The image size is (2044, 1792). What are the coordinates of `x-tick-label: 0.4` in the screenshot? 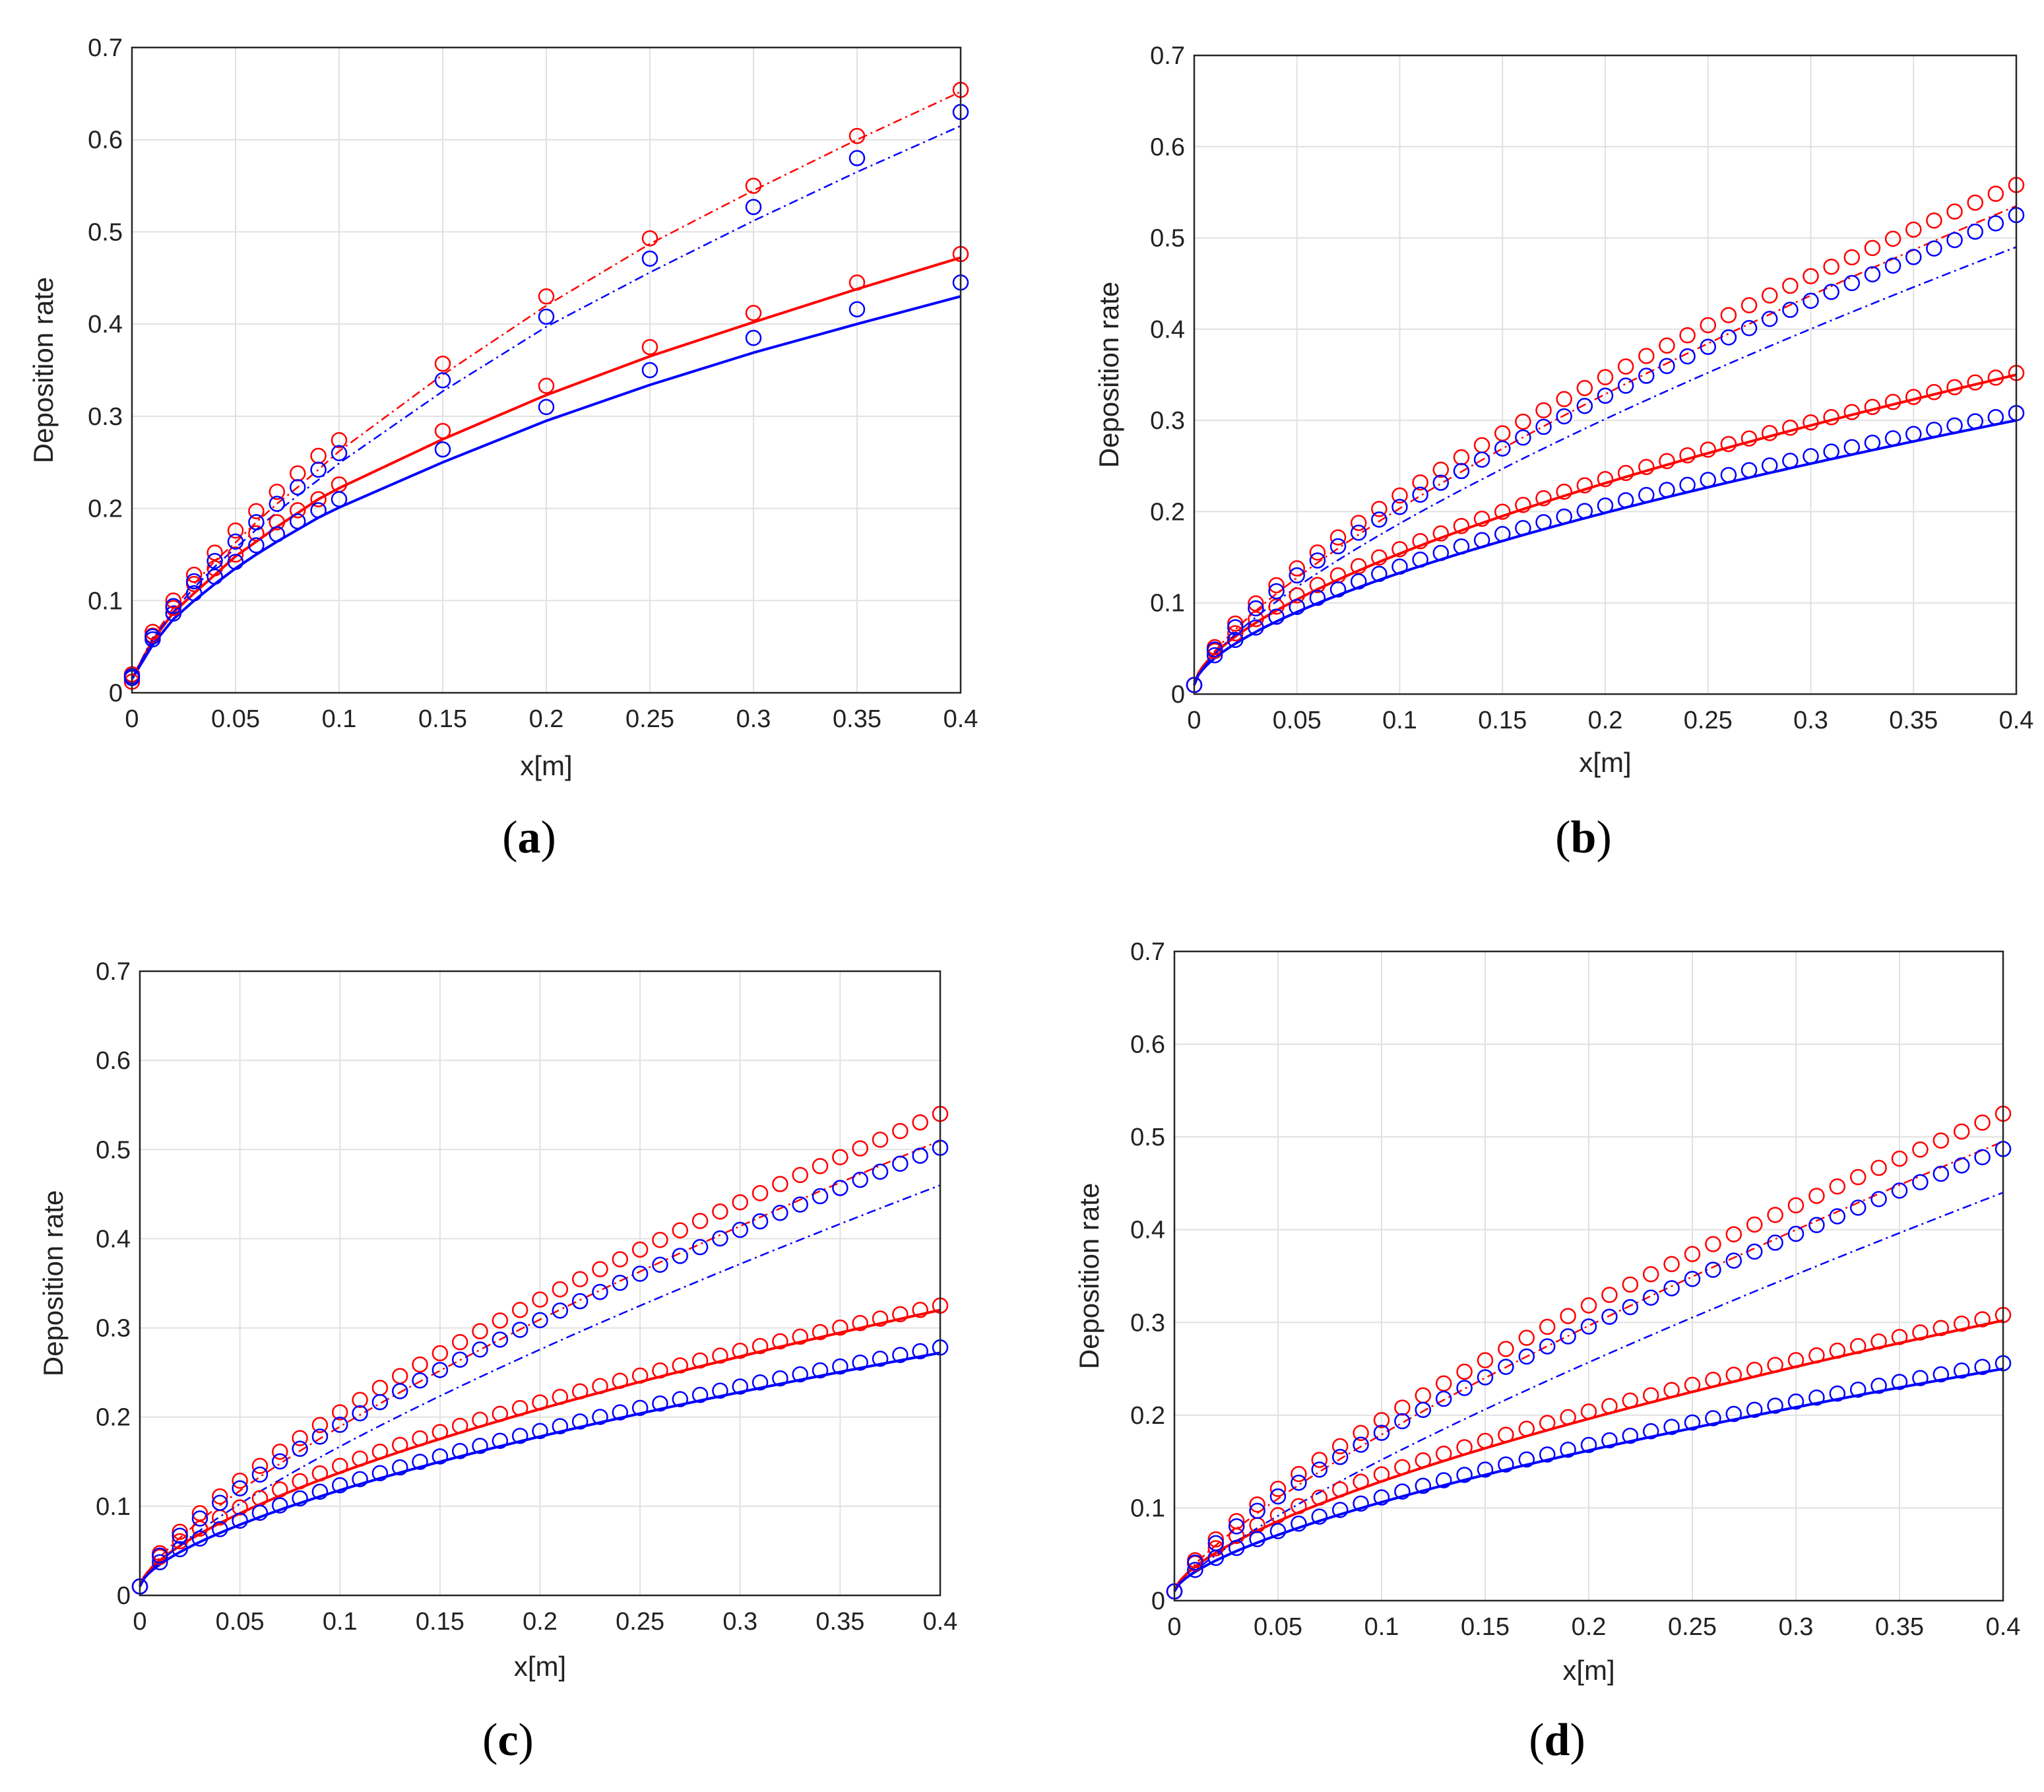 It's located at (2016, 720).